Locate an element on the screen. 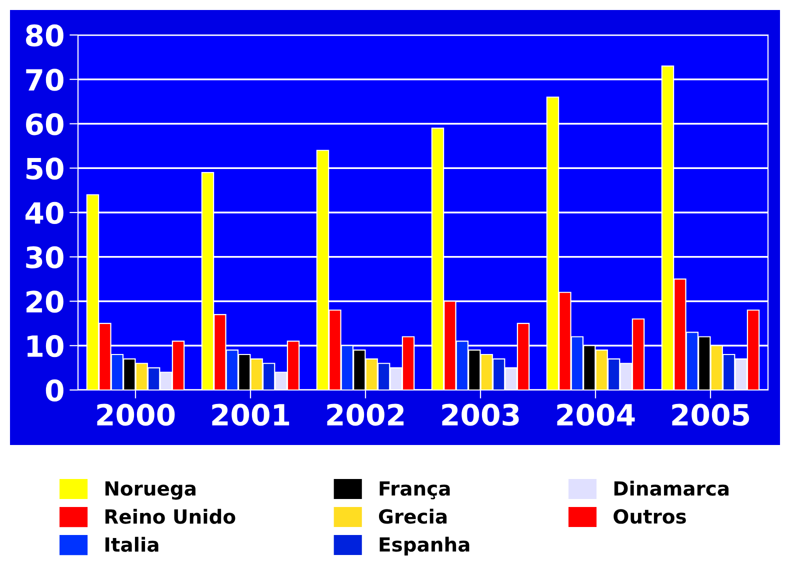 The height and width of the screenshot is (569, 789). y-tick-label: 20 is located at coordinates (45, 301).